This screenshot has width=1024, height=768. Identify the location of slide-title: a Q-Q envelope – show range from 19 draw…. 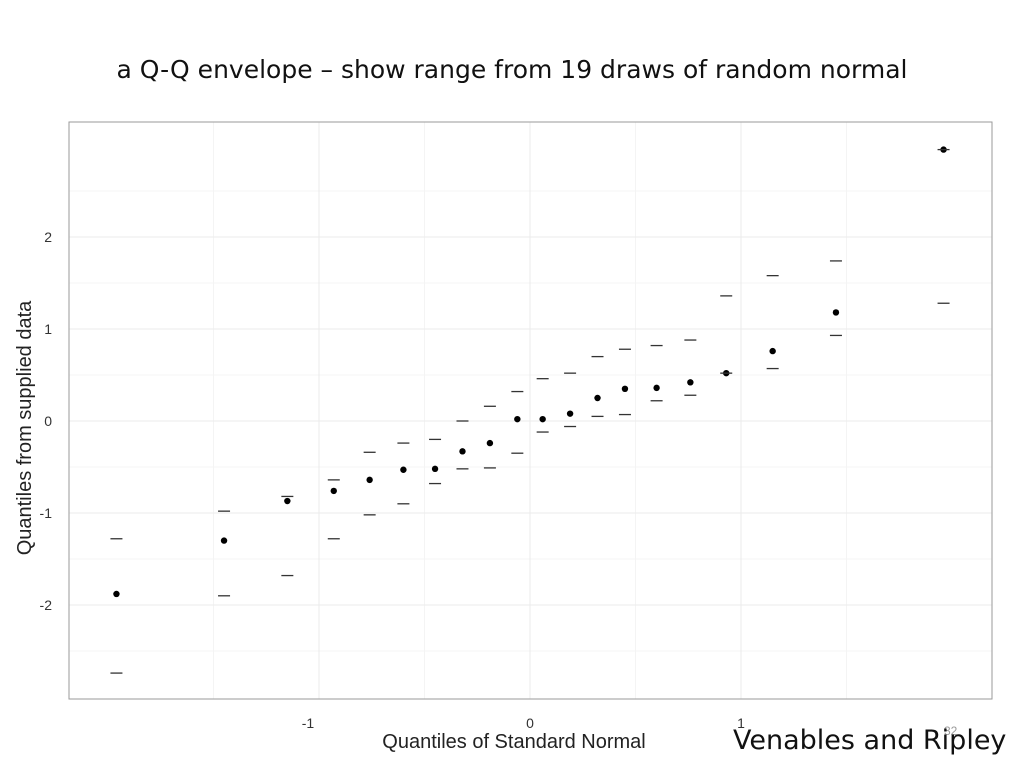
(512, 69).